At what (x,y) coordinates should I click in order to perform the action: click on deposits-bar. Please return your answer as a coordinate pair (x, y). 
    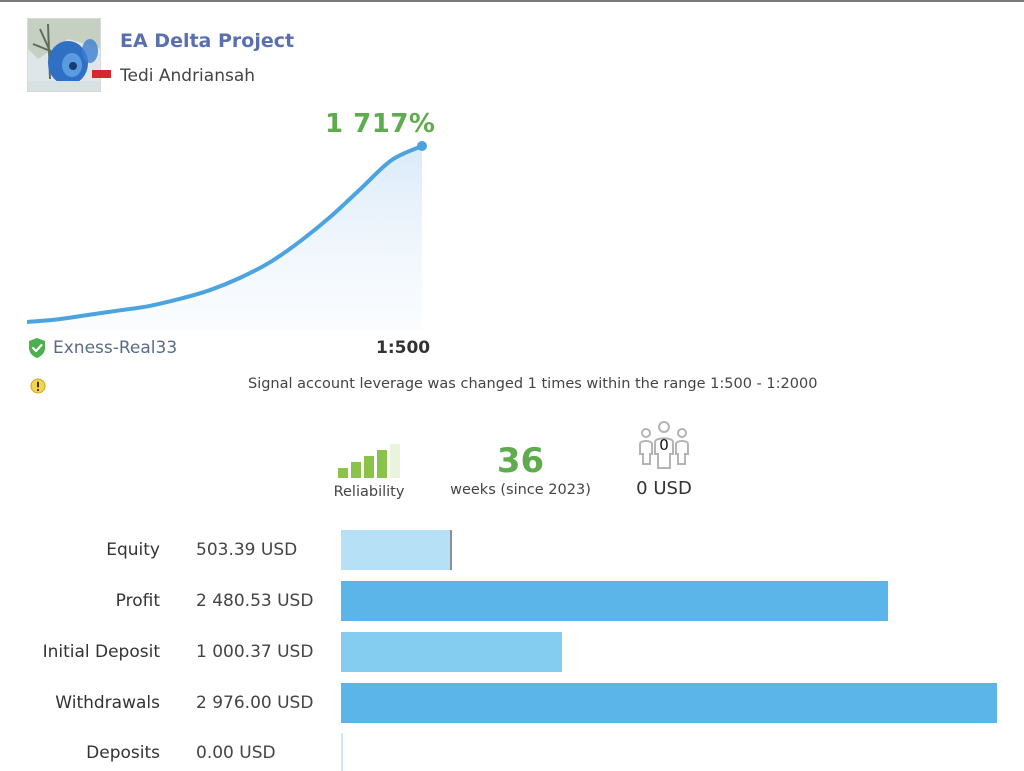
    Looking at the image, I should click on (342, 752).